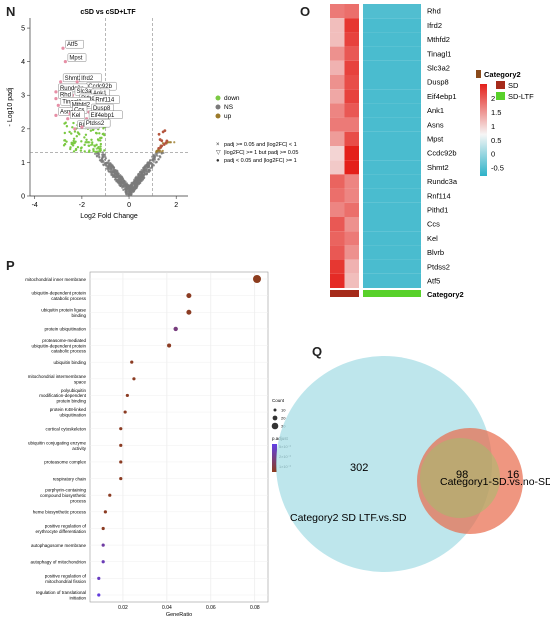  Describe the element at coordinates (521, 96) in the screenshot. I see `category-legend-label: SD-LTF` at that location.